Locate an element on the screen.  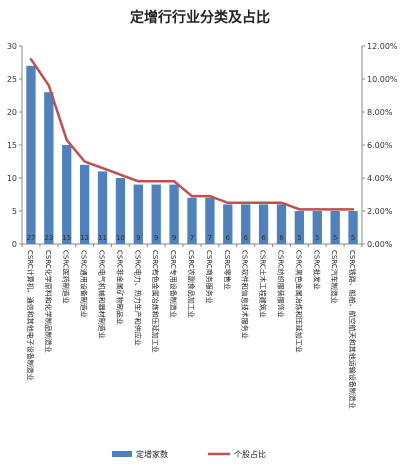
y-left-tick-label: 15 is located at coordinates (12, 145).